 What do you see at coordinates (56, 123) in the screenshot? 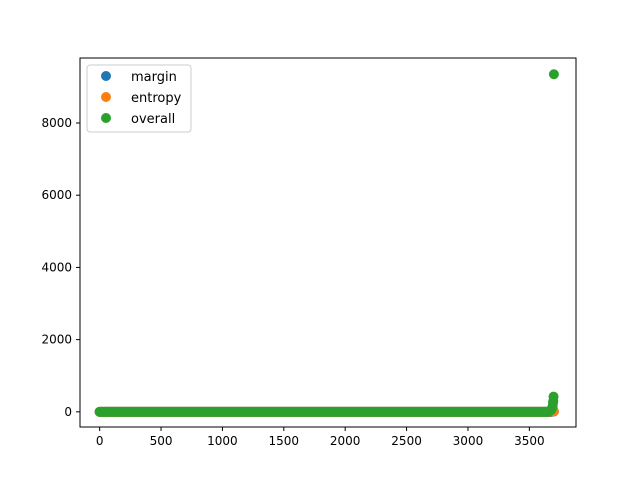
I see `y-tick-label-4: 8000` at bounding box center [56, 123].